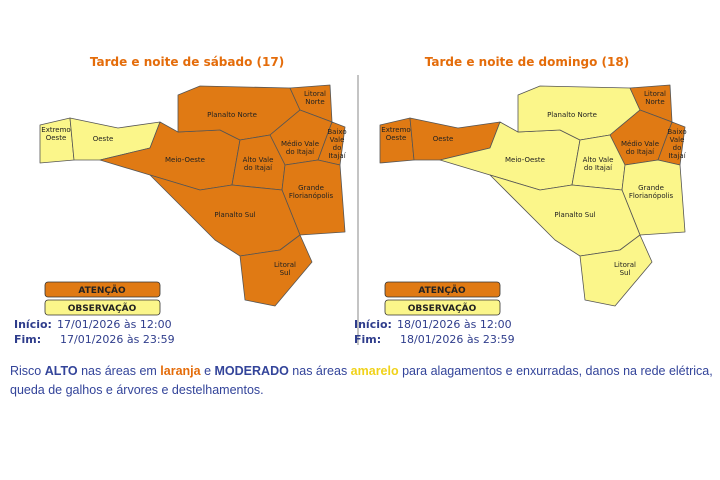 This screenshot has width=720, height=480. I want to click on end-date: 18/01/2026 às 23:59, so click(457, 339).